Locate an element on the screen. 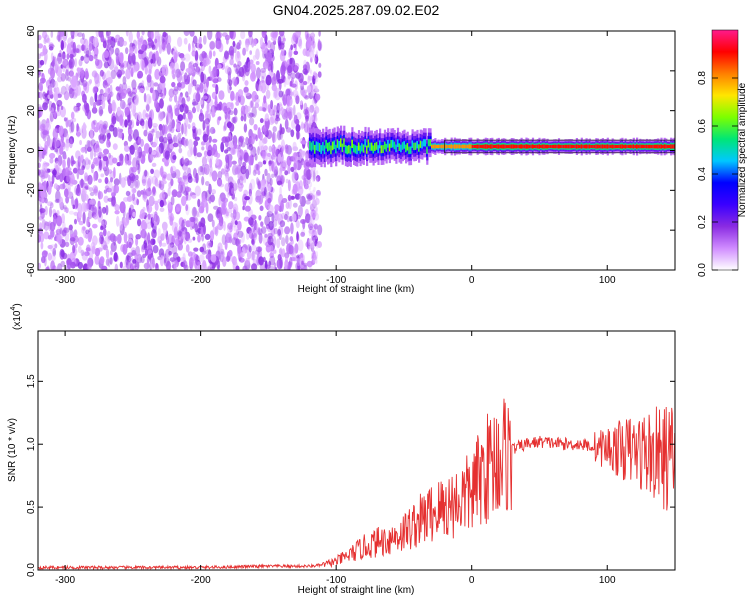  y-tick-label: -40 is located at coordinates (31, 230).